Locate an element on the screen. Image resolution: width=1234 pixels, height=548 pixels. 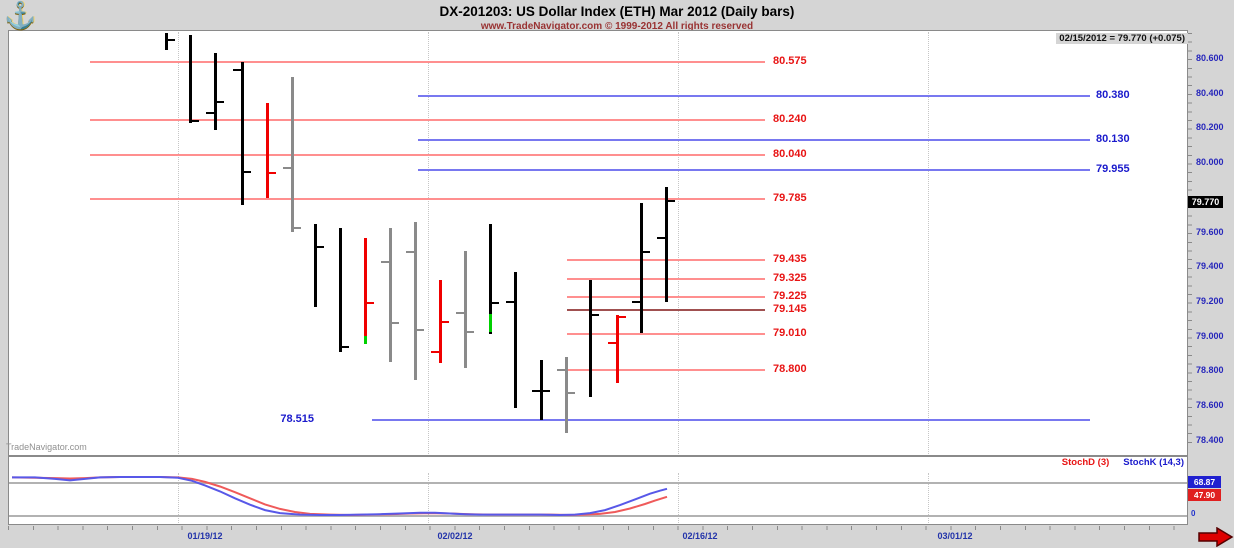
level-price-label: 79.145 is located at coordinates (790, 309).